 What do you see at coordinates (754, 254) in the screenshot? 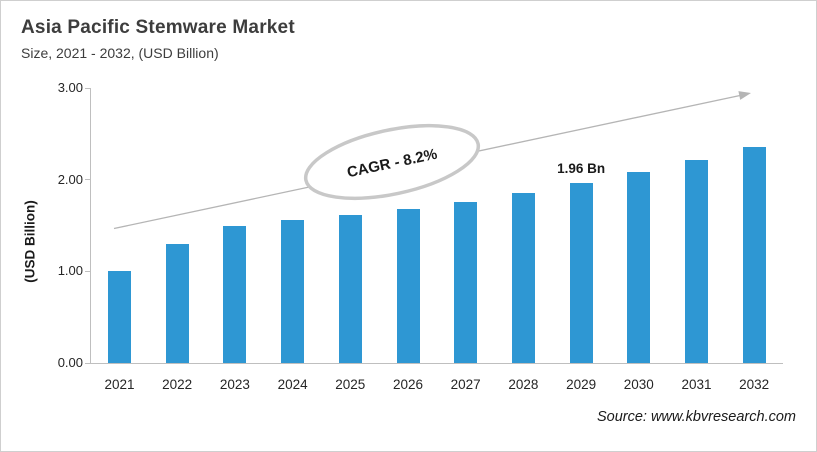
I see `bar-2032` at bounding box center [754, 254].